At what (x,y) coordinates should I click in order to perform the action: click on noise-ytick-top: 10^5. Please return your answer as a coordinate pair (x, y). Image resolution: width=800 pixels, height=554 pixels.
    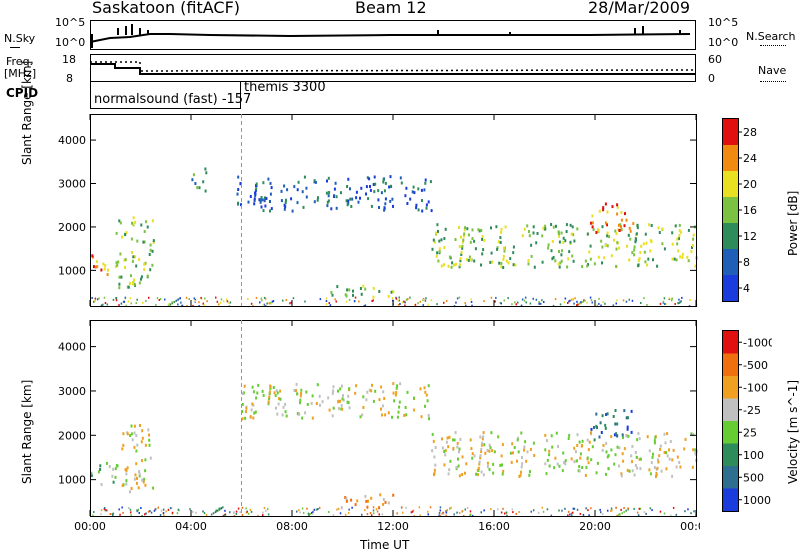
    Looking at the image, I should click on (70, 22).